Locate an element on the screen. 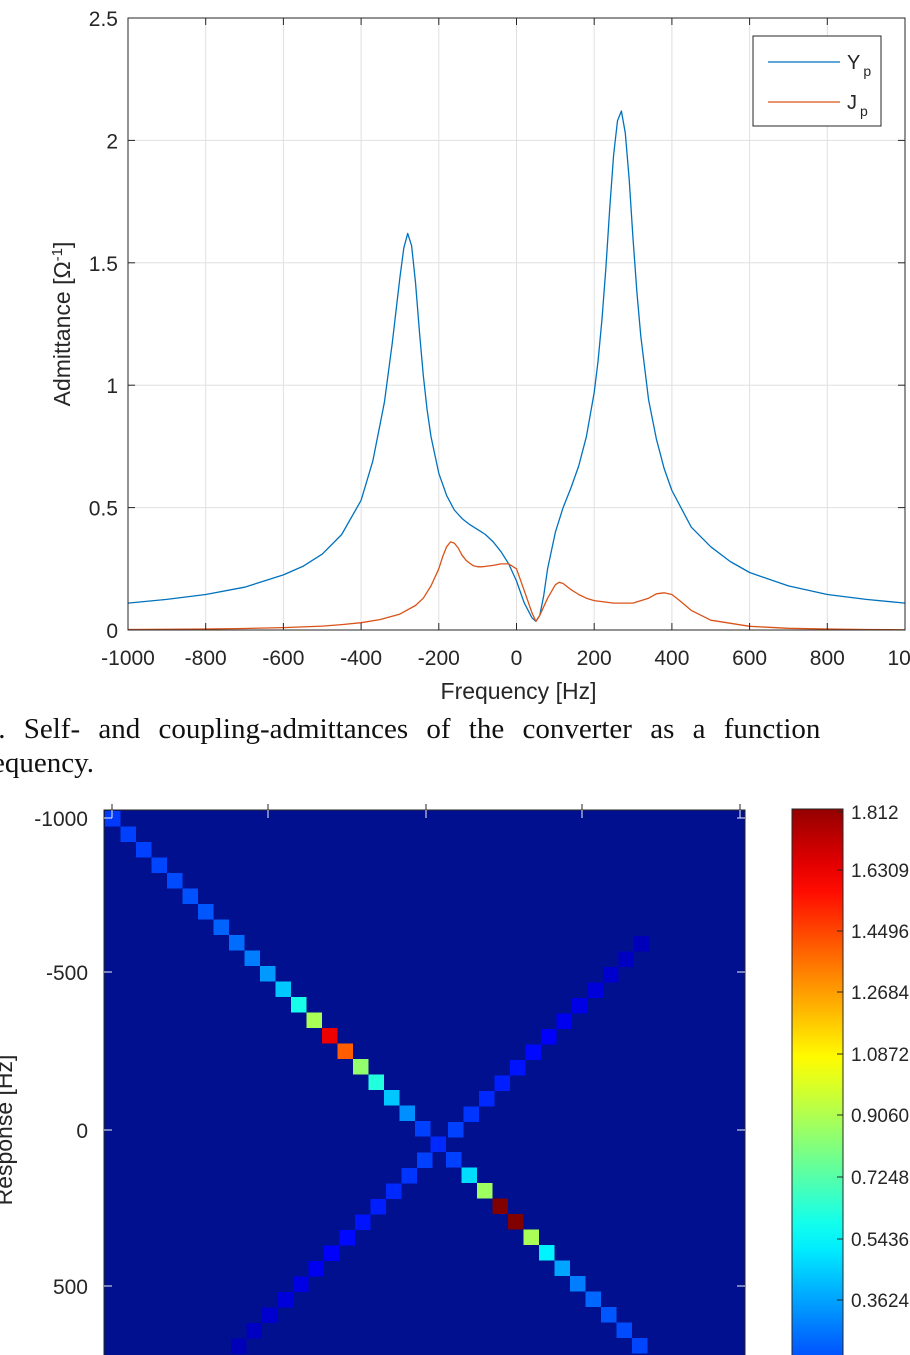 The height and width of the screenshot is (1355, 910). x-axis-label: Frequency [Hz] is located at coordinates (519, 691).